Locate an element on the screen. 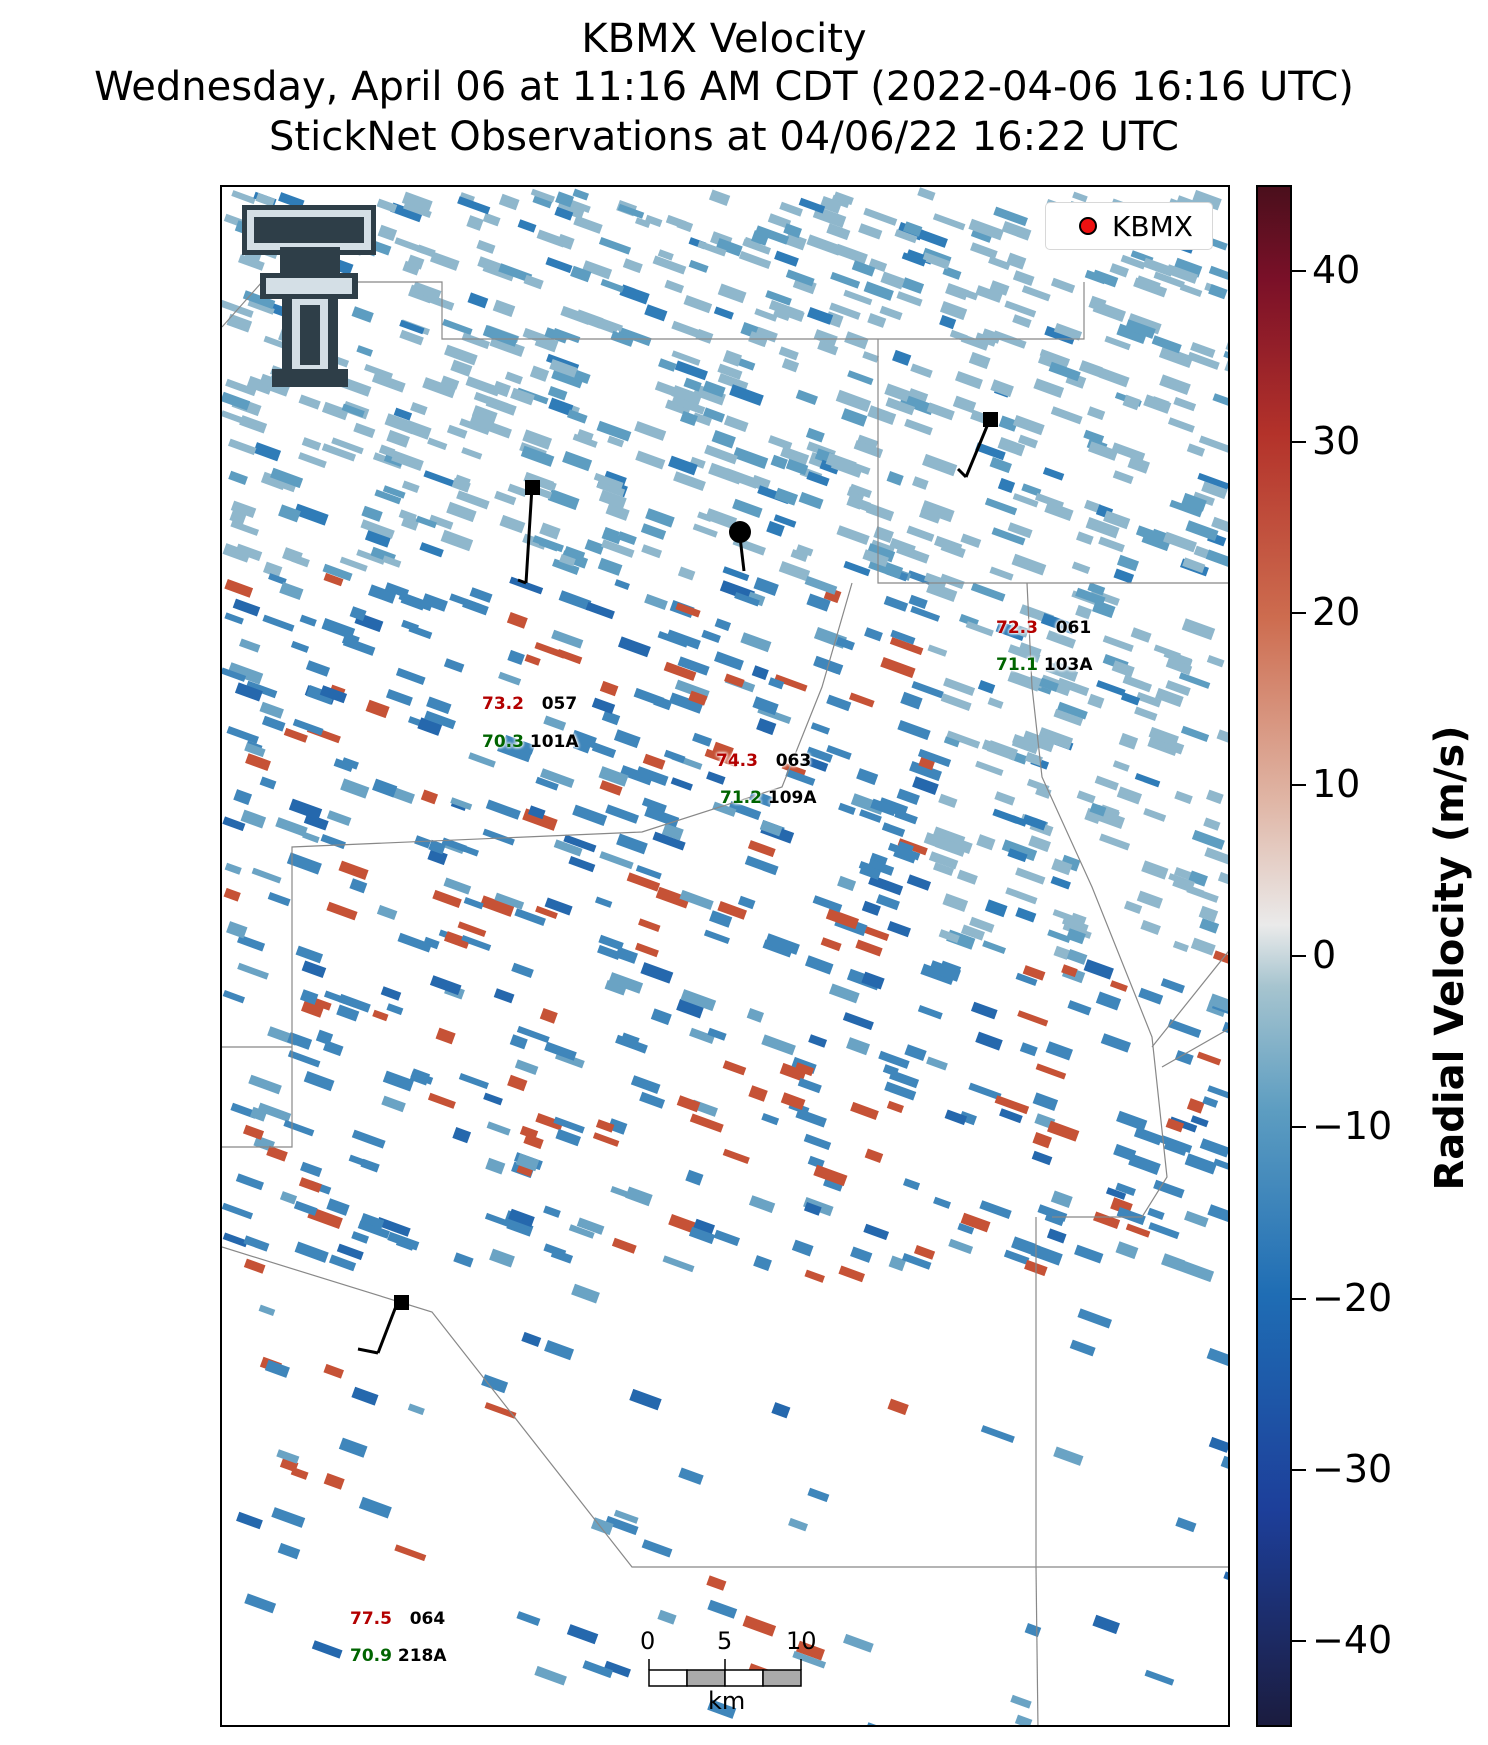 This screenshot has width=1488, height=1745. station-061: 72.3 061 is located at coordinates (1043, 628).